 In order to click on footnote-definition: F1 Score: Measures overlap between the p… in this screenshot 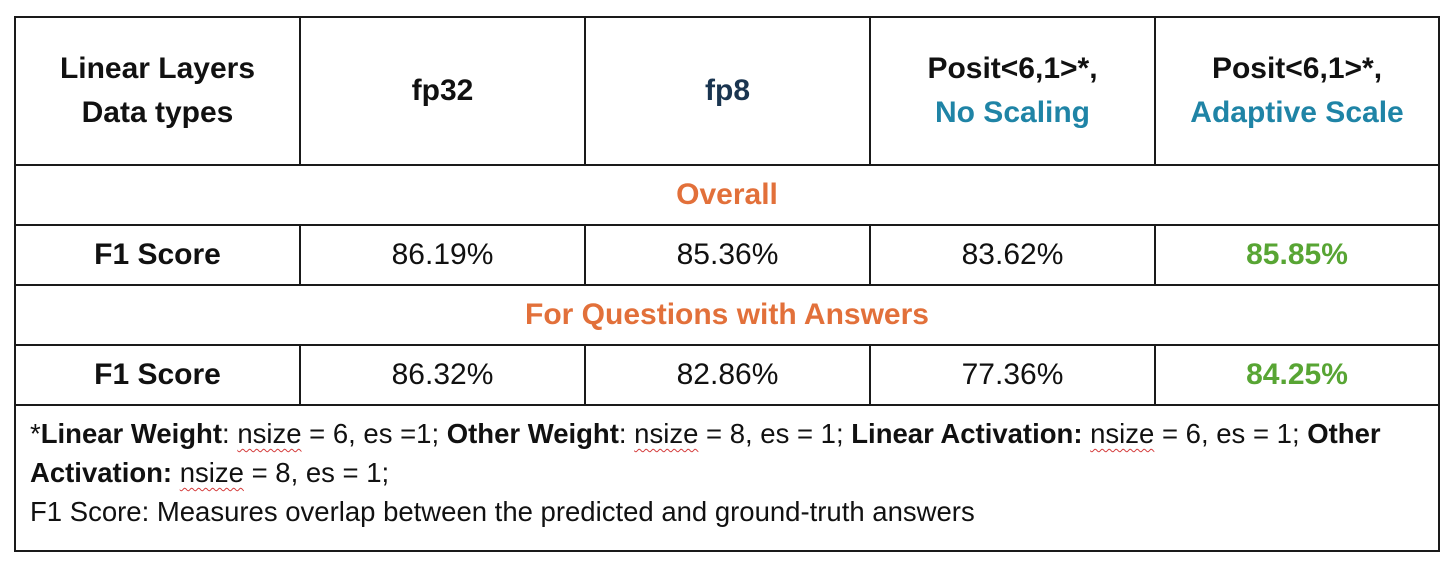, I will do `click(502, 511)`.